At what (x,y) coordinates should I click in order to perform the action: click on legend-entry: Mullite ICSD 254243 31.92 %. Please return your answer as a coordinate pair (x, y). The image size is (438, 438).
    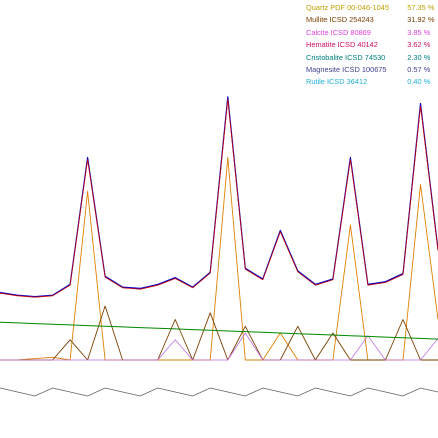
    Looking at the image, I should click on (372, 20).